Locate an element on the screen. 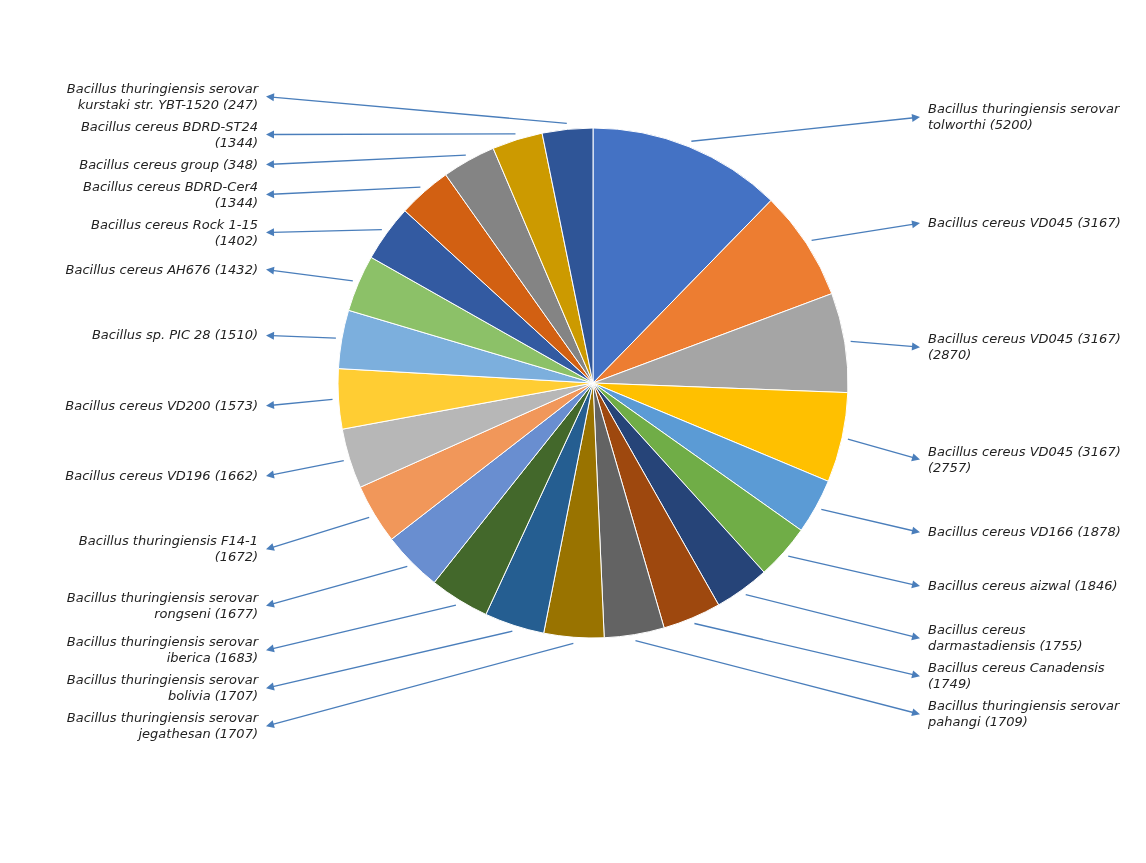 This screenshot has height=863, width=1146. slice-label: Bacillus thuringiensis serovar kurstaki str. YBT-1520 (247) is located at coordinates (163, 96).